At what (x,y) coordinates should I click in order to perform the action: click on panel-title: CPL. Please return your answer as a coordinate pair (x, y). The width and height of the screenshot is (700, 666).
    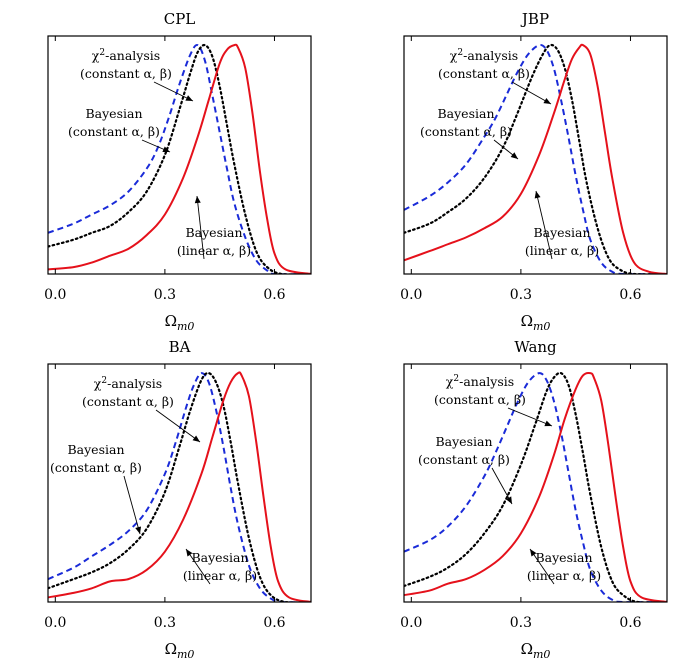
    Looking at the image, I should click on (180, 19).